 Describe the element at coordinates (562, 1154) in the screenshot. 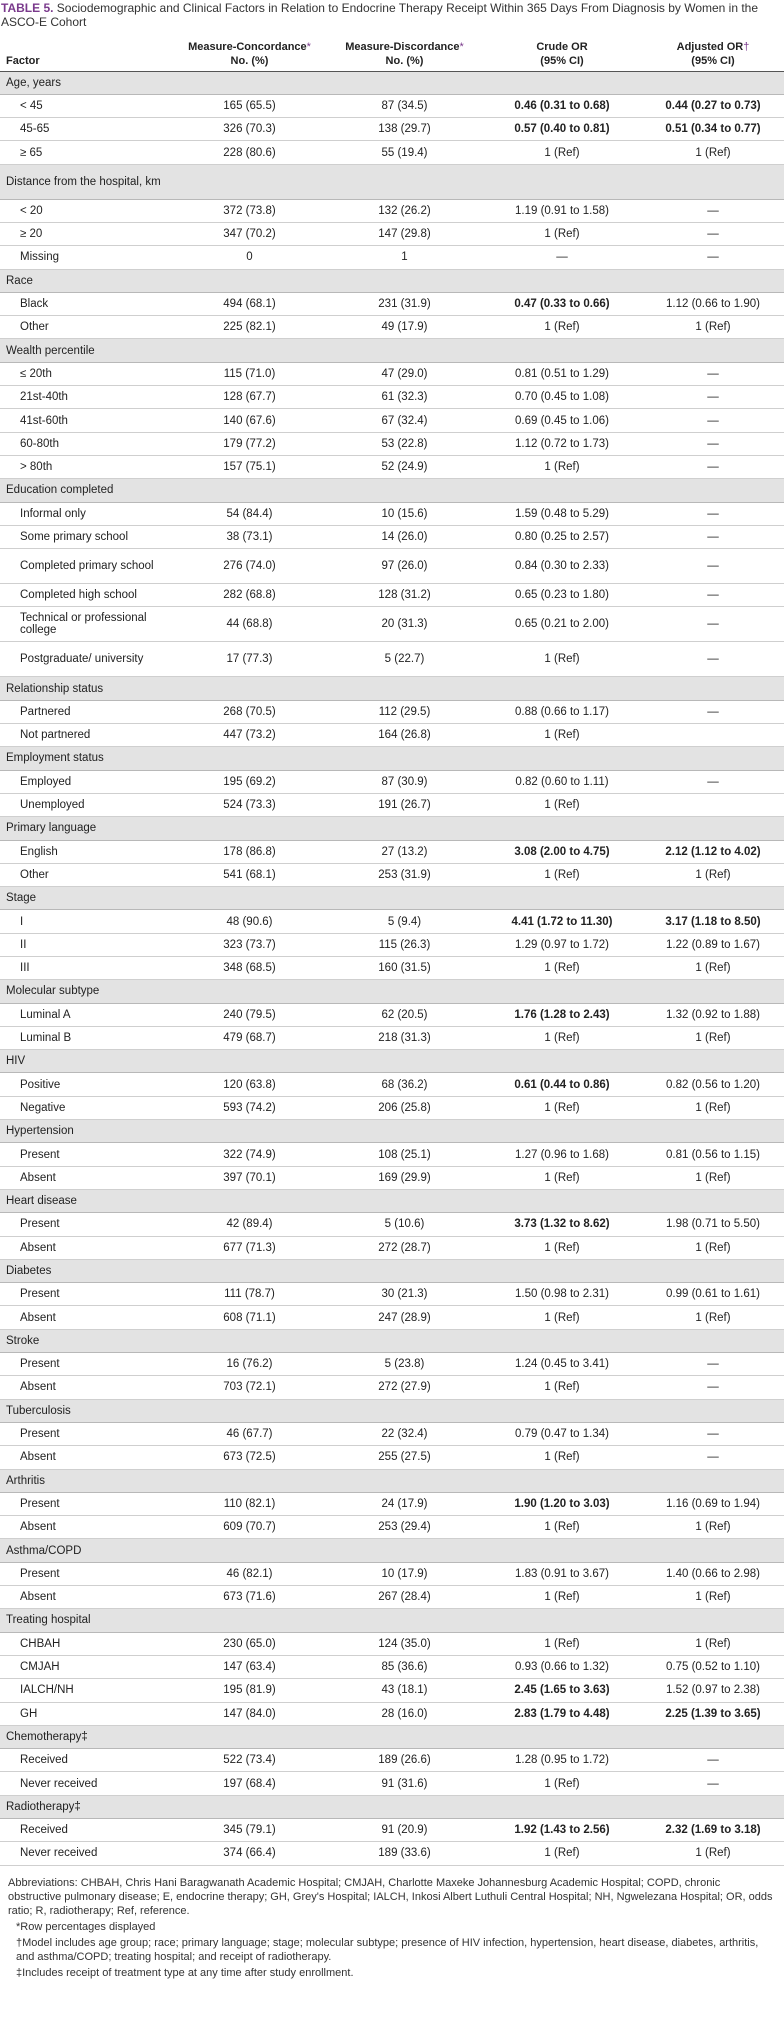

I see `crude-or-cell: 1.27 (0.96 to 1.68)` at that location.